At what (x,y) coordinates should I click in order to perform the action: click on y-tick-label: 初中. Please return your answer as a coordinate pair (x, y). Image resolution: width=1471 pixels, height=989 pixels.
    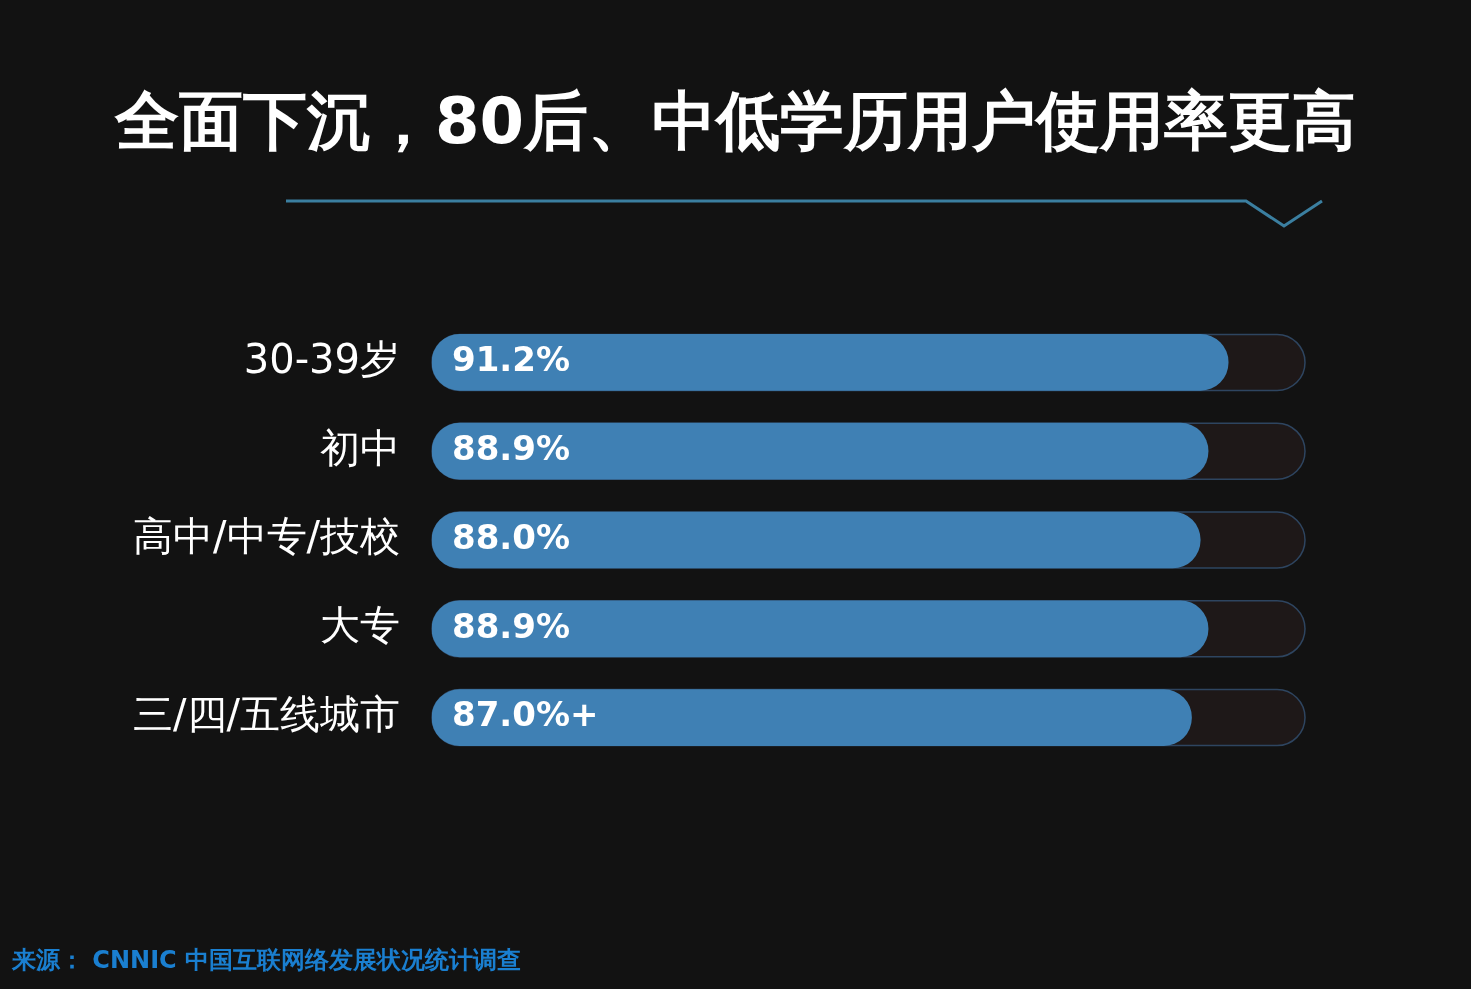
    Looking at the image, I should click on (360, 447).